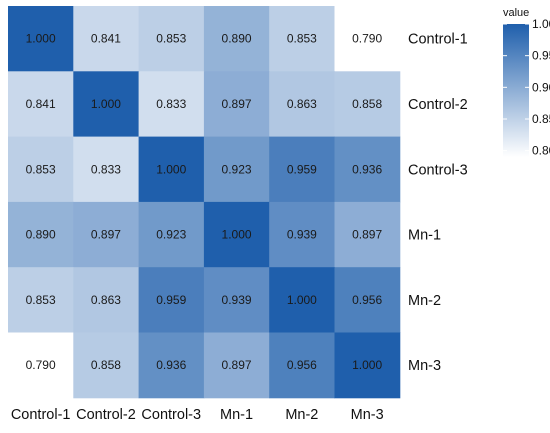 The width and height of the screenshot is (550, 433). Describe the element at coordinates (541, 56) in the screenshot. I see `legend-tick-label: 0.95` at that location.